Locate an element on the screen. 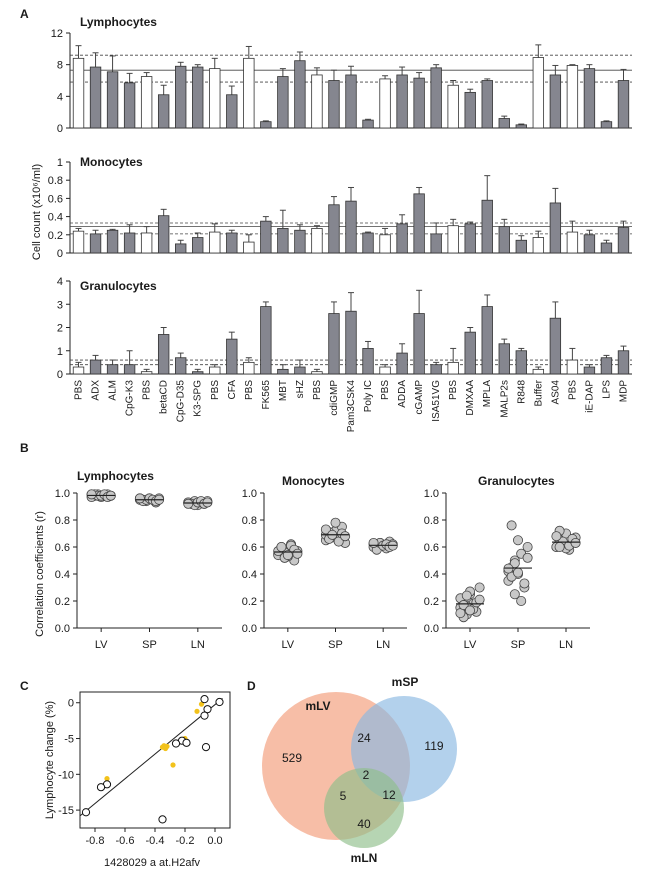 The height and width of the screenshot is (874, 660). y-tick-label-mono: 0 is located at coordinates (60, 254).